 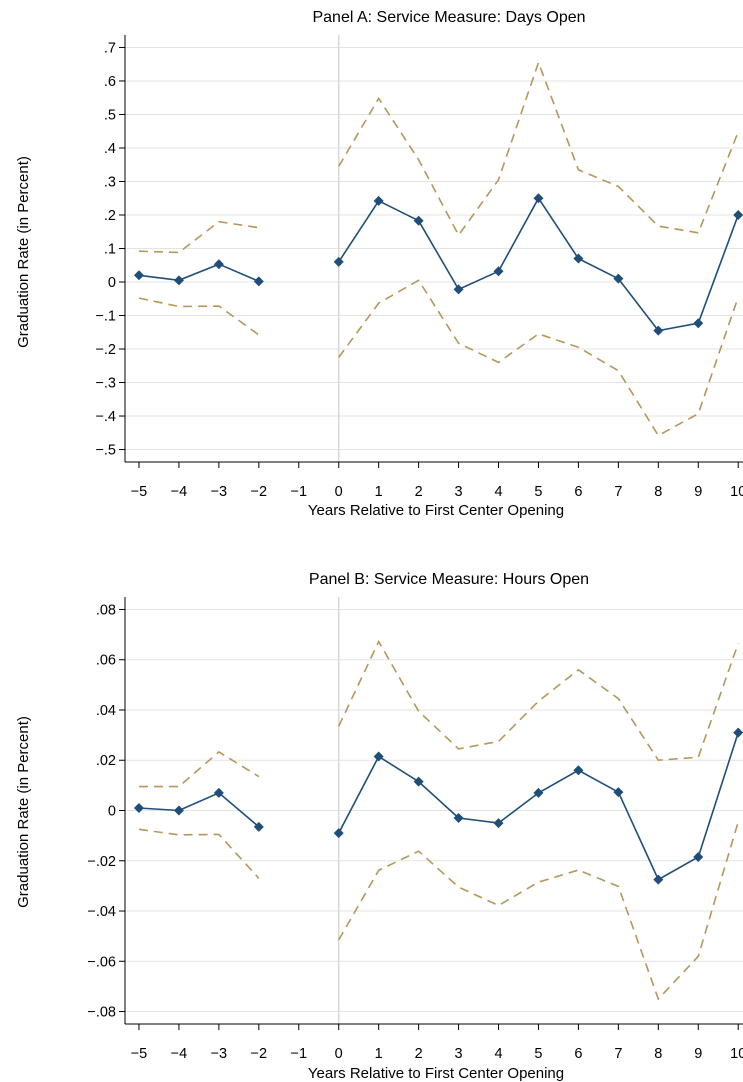 I want to click on panel-b-y-tick-label: .02, so click(x=106, y=761).